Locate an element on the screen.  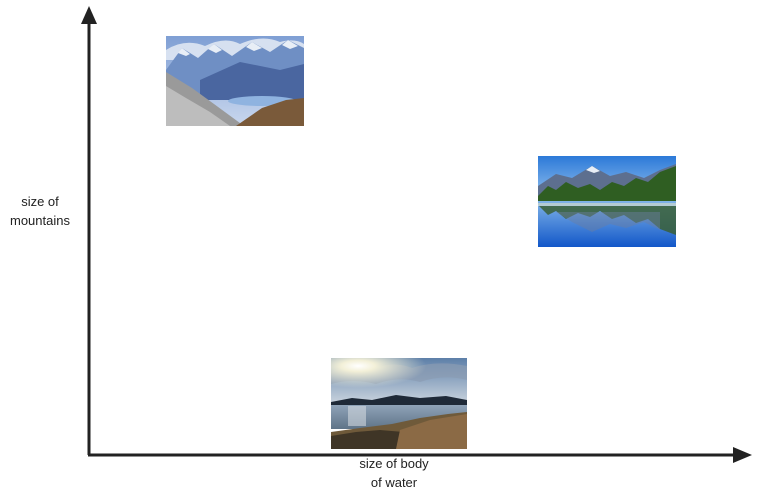
x-axis-label-line-1: size of body is located at coordinates (394, 463).